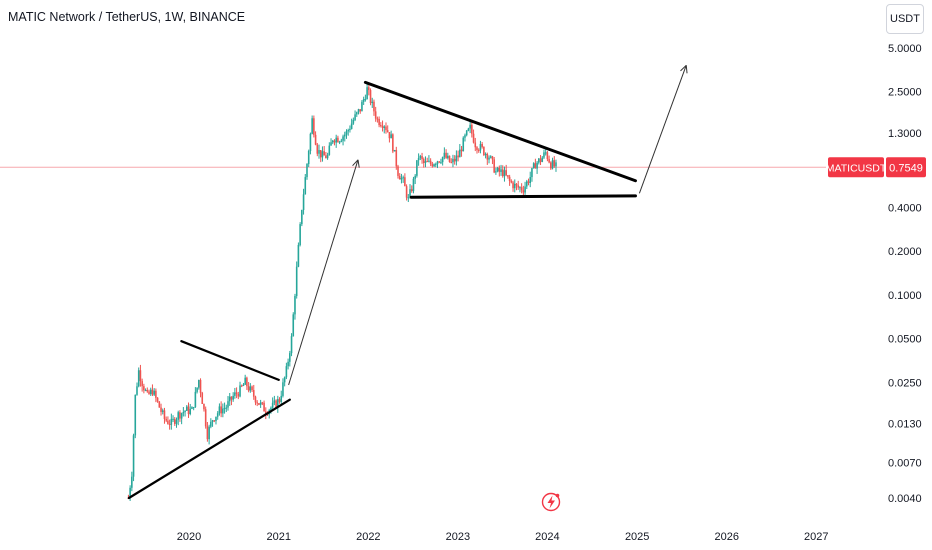 This screenshot has width=932, height=550. I want to click on price-tag-symbol: MATICUSDT, so click(856, 168).